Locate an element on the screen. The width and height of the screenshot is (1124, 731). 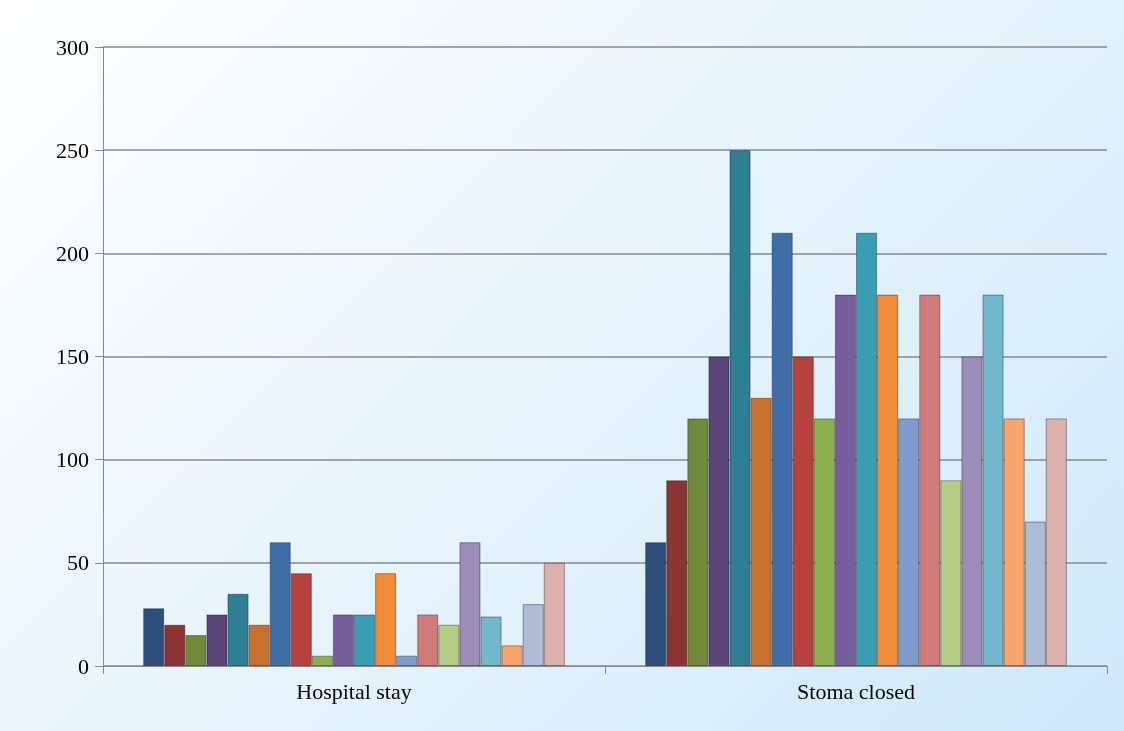
y-tick-label: 250 is located at coordinates (72, 150).